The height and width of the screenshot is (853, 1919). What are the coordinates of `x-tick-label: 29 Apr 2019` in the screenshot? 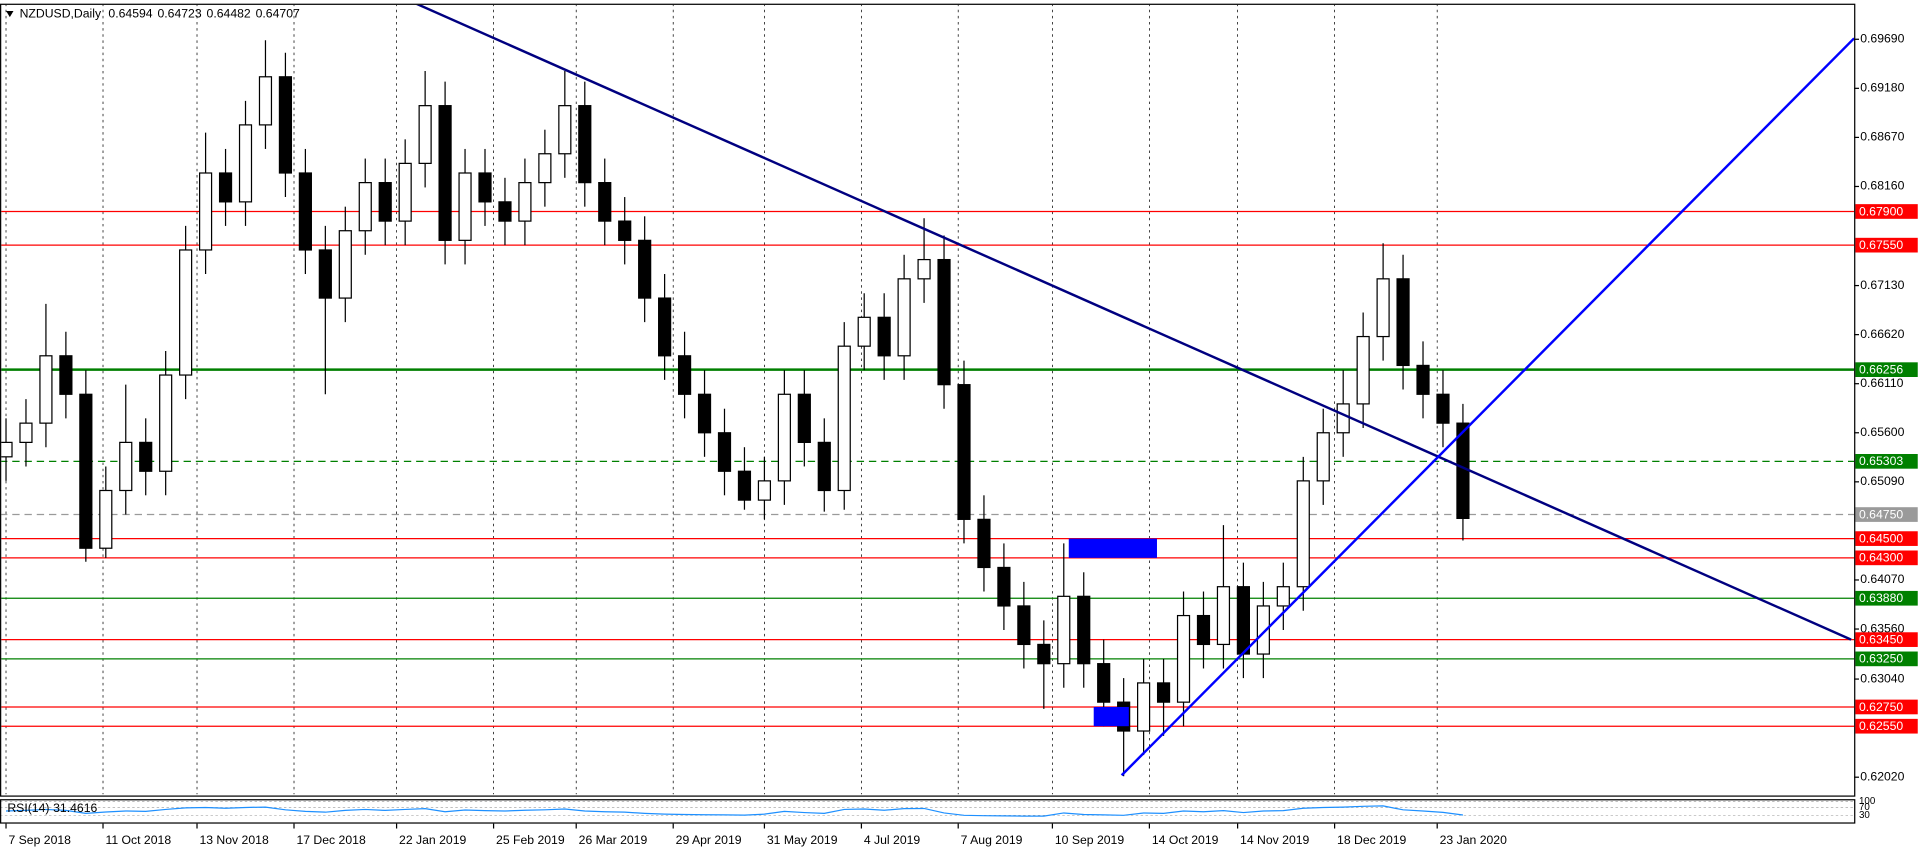 It's located at (709, 840).